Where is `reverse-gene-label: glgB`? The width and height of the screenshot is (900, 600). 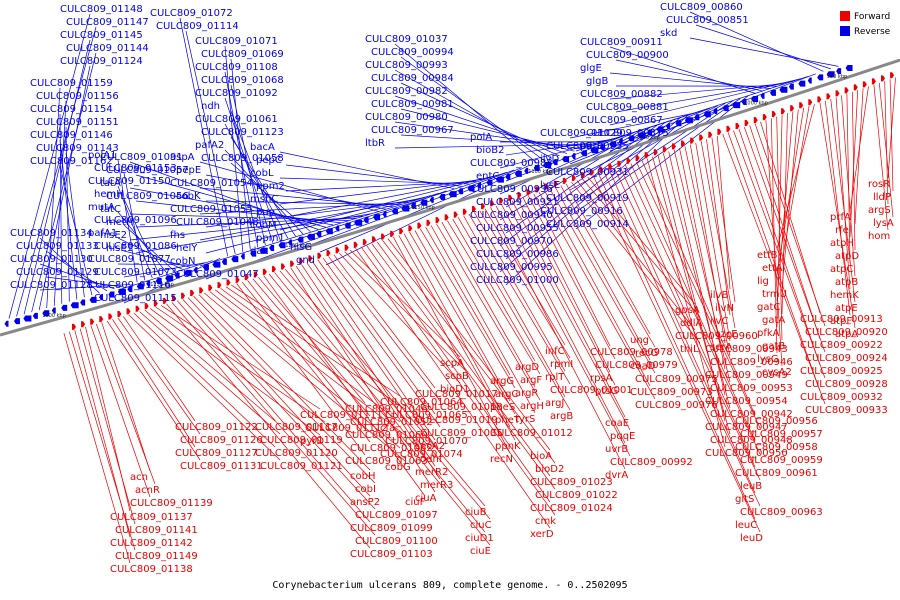
reverse-gene-label: glgB is located at coordinates (597, 81).